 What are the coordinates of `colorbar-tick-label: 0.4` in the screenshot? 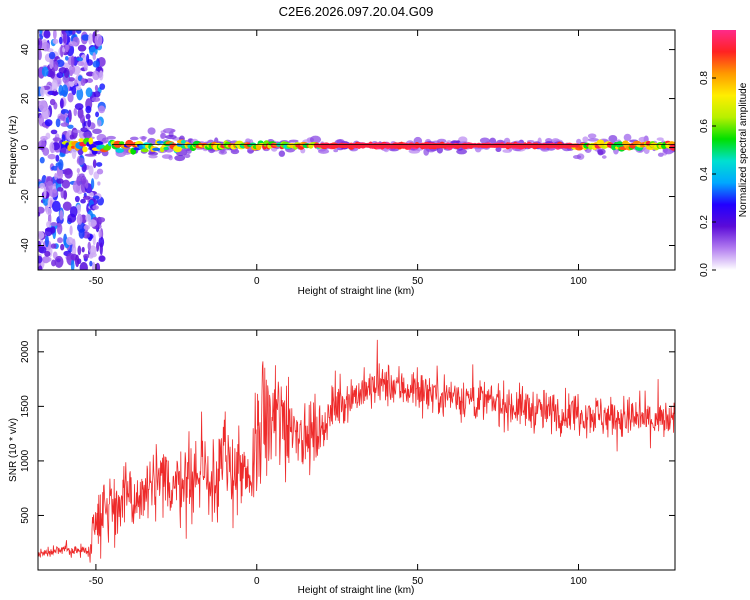 It's located at (704, 174).